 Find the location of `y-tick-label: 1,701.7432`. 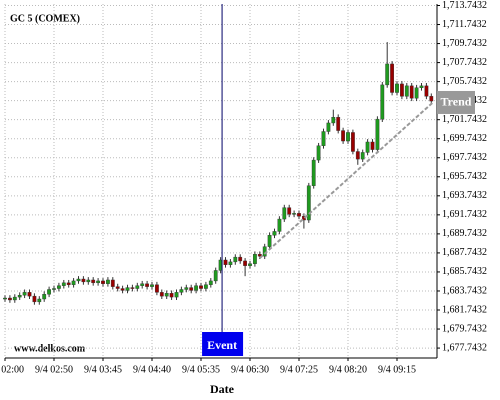

y-tick-label: 1,701.7432 is located at coordinates (464, 119).